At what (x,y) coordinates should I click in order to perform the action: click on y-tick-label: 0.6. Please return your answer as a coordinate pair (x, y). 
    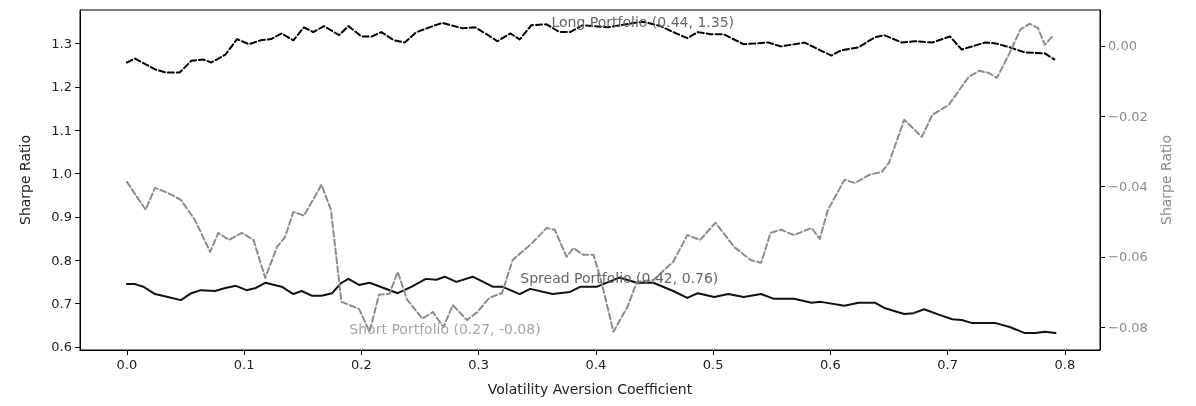
    Looking at the image, I should click on (61, 347).